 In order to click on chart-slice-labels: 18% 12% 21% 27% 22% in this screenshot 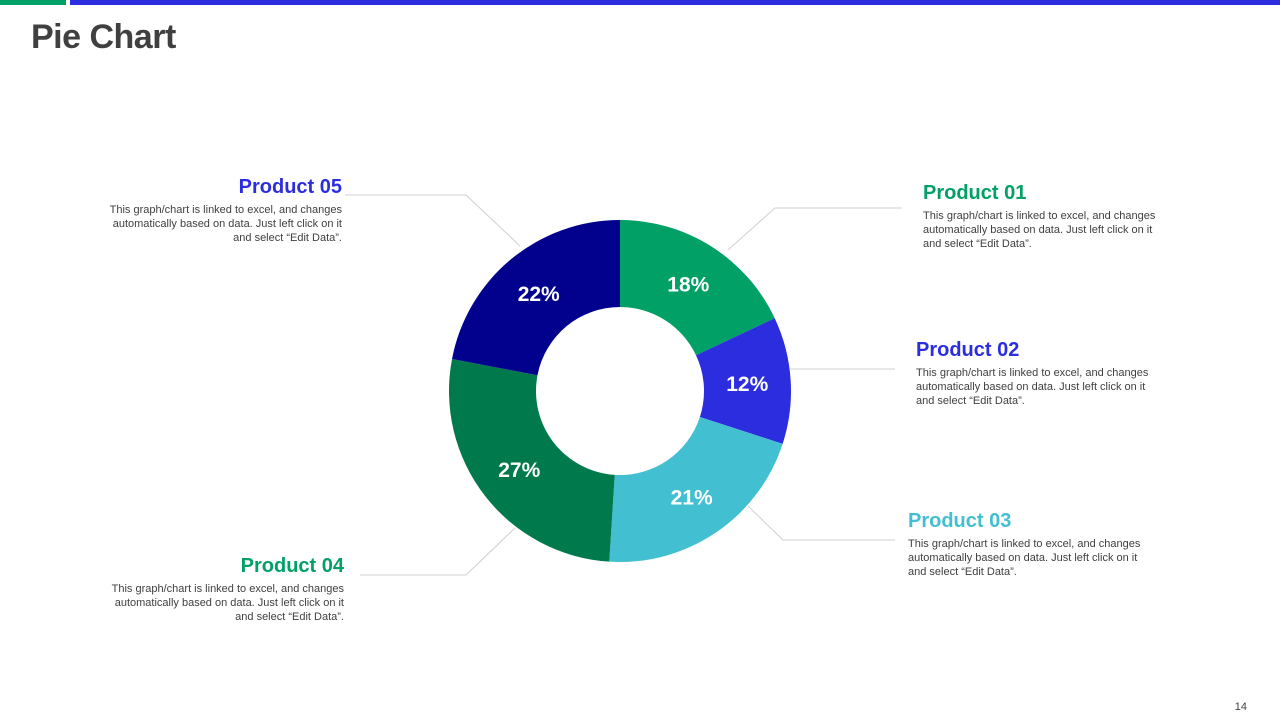, I will do `click(633, 391)`.